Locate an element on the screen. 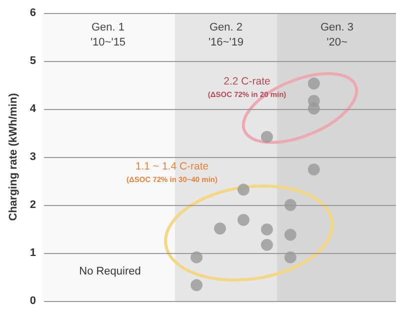  annotation: Gen. 2 '16~'19 is located at coordinates (226, 35).